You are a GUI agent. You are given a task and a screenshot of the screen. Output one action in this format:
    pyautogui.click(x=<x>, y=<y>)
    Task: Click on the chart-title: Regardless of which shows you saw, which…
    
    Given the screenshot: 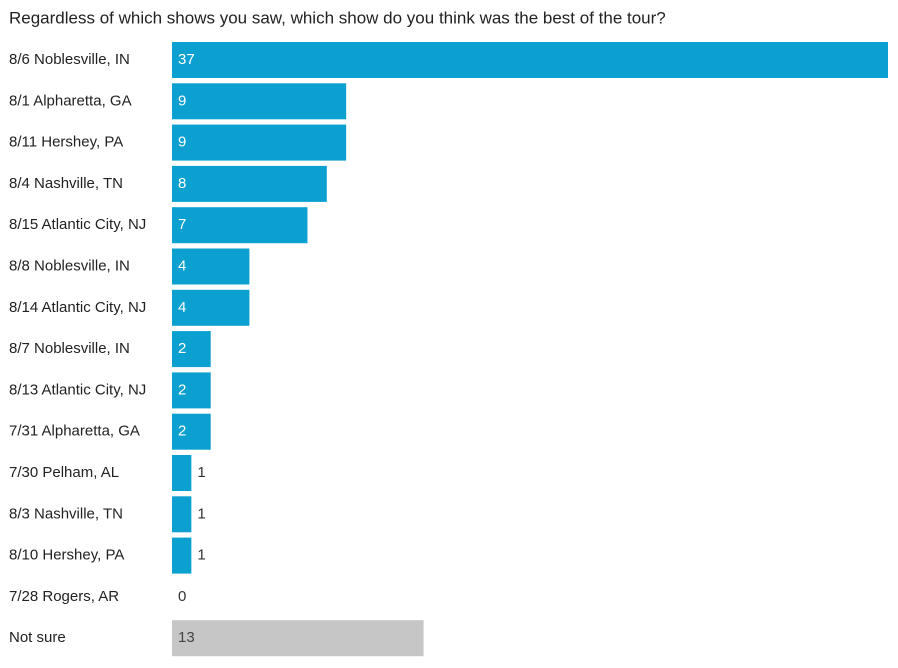 What is the action you would take?
    pyautogui.click(x=337, y=17)
    